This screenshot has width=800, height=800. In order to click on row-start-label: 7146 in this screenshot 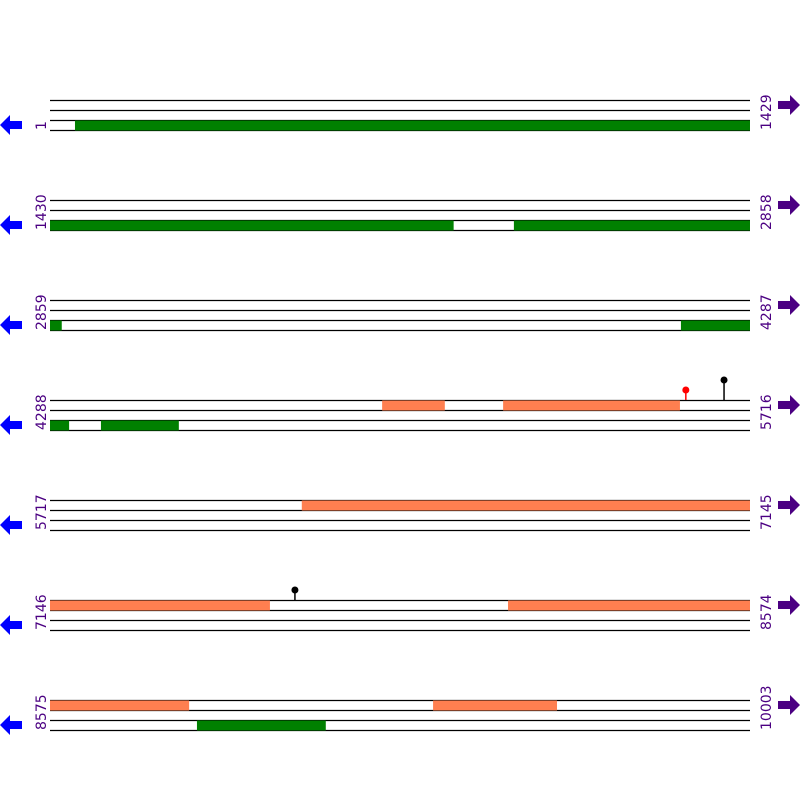, I will do `click(42, 612)`.